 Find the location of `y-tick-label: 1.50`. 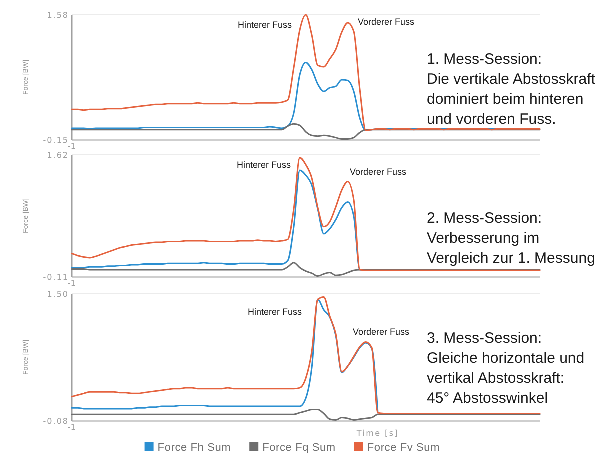

y-tick-label: 1.50 is located at coordinates (58, 294).